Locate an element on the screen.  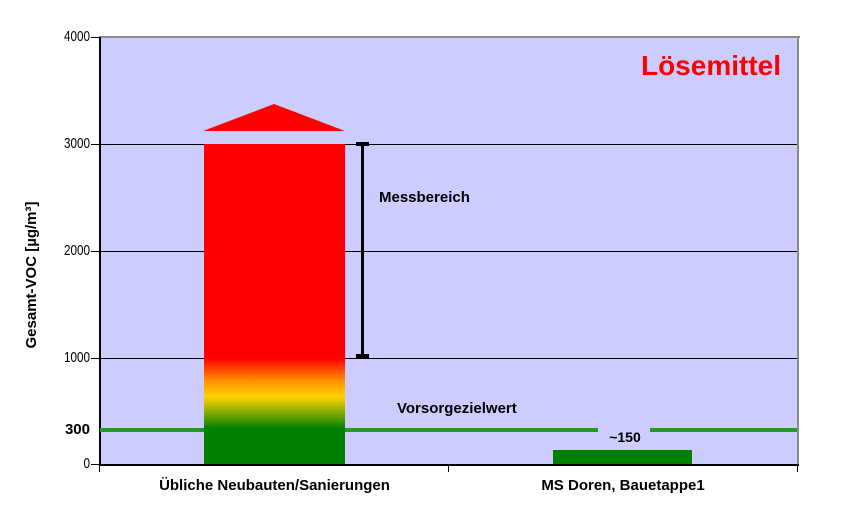
y-tick-label-300: 300 is located at coordinates (77, 429).